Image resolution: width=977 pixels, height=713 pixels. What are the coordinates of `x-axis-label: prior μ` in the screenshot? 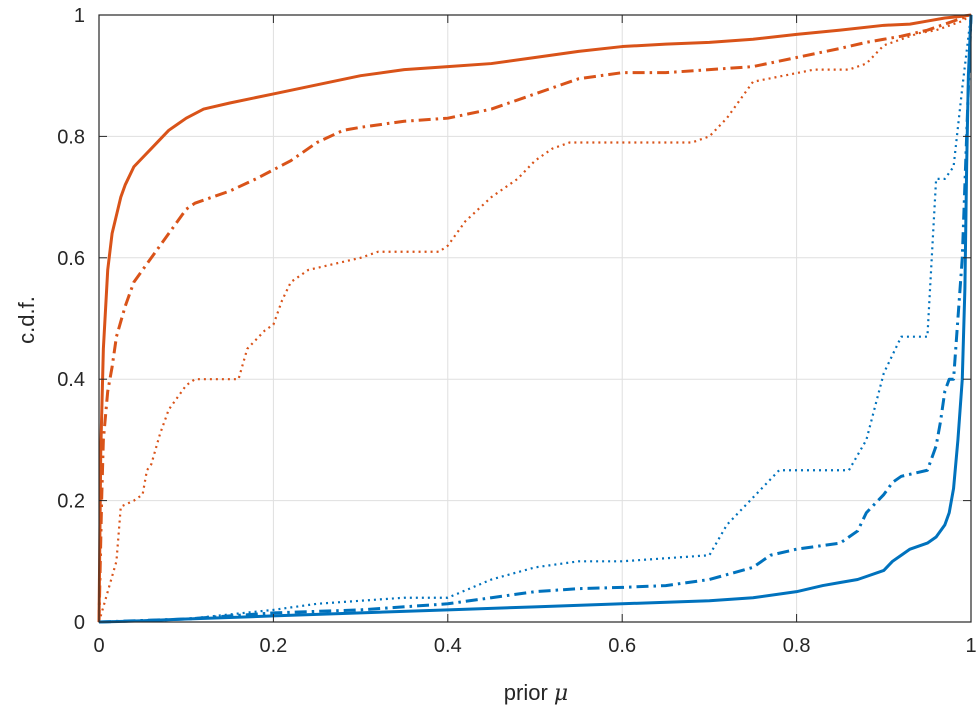 It's located at (536, 693).